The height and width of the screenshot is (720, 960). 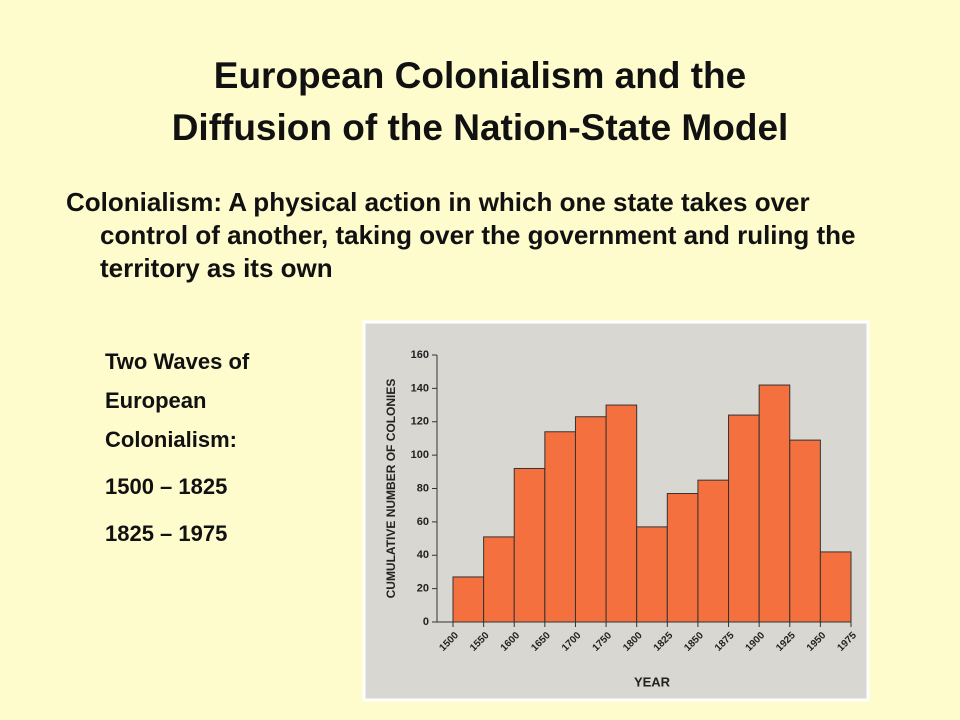 What do you see at coordinates (140, 202) in the screenshot?
I see `term: Colonialism` at bounding box center [140, 202].